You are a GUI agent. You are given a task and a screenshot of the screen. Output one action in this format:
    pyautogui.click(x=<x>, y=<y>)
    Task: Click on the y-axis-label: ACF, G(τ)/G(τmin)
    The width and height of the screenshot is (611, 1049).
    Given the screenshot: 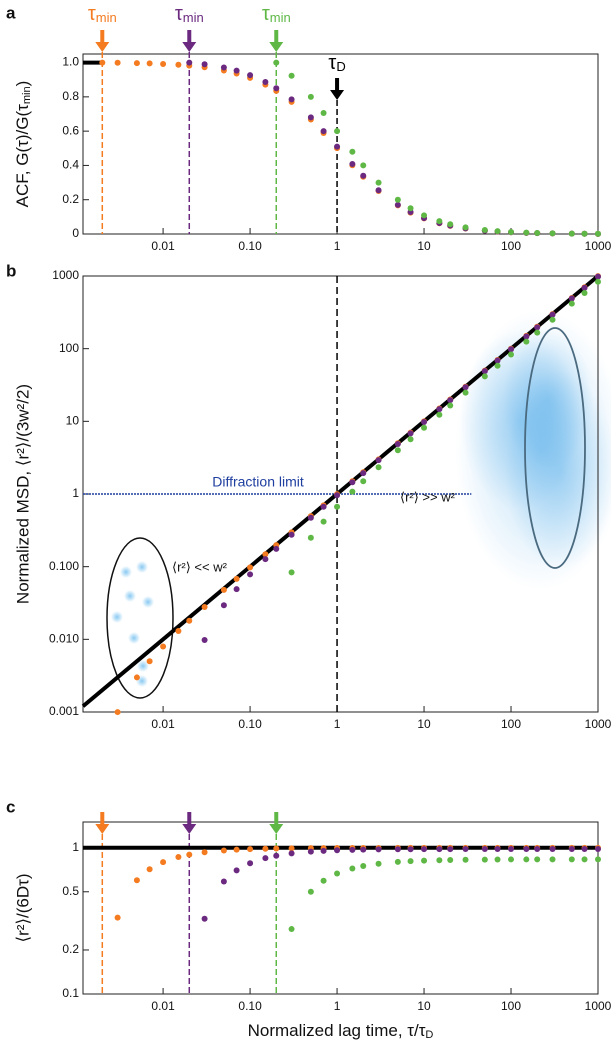 What is the action you would take?
    pyautogui.click(x=22, y=144)
    